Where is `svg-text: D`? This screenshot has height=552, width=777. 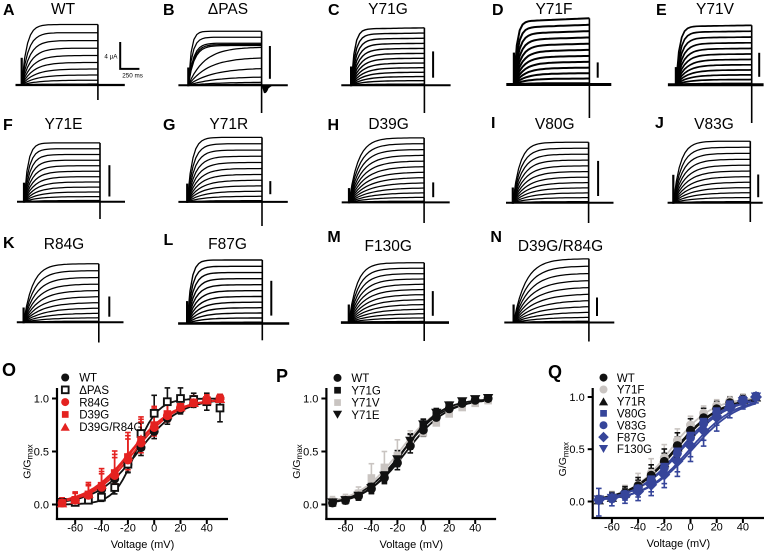 svg-text: D is located at coordinates (498, 10).